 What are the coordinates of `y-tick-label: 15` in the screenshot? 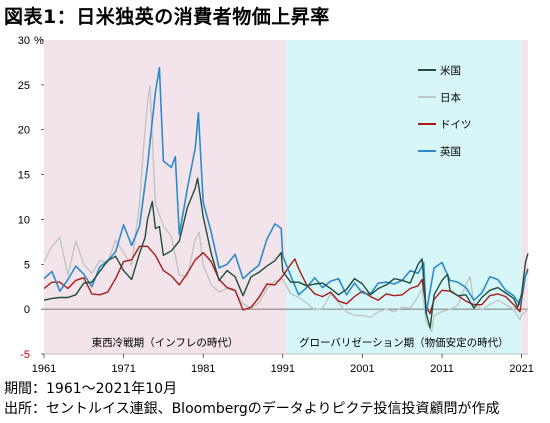 It's located at (24, 176).